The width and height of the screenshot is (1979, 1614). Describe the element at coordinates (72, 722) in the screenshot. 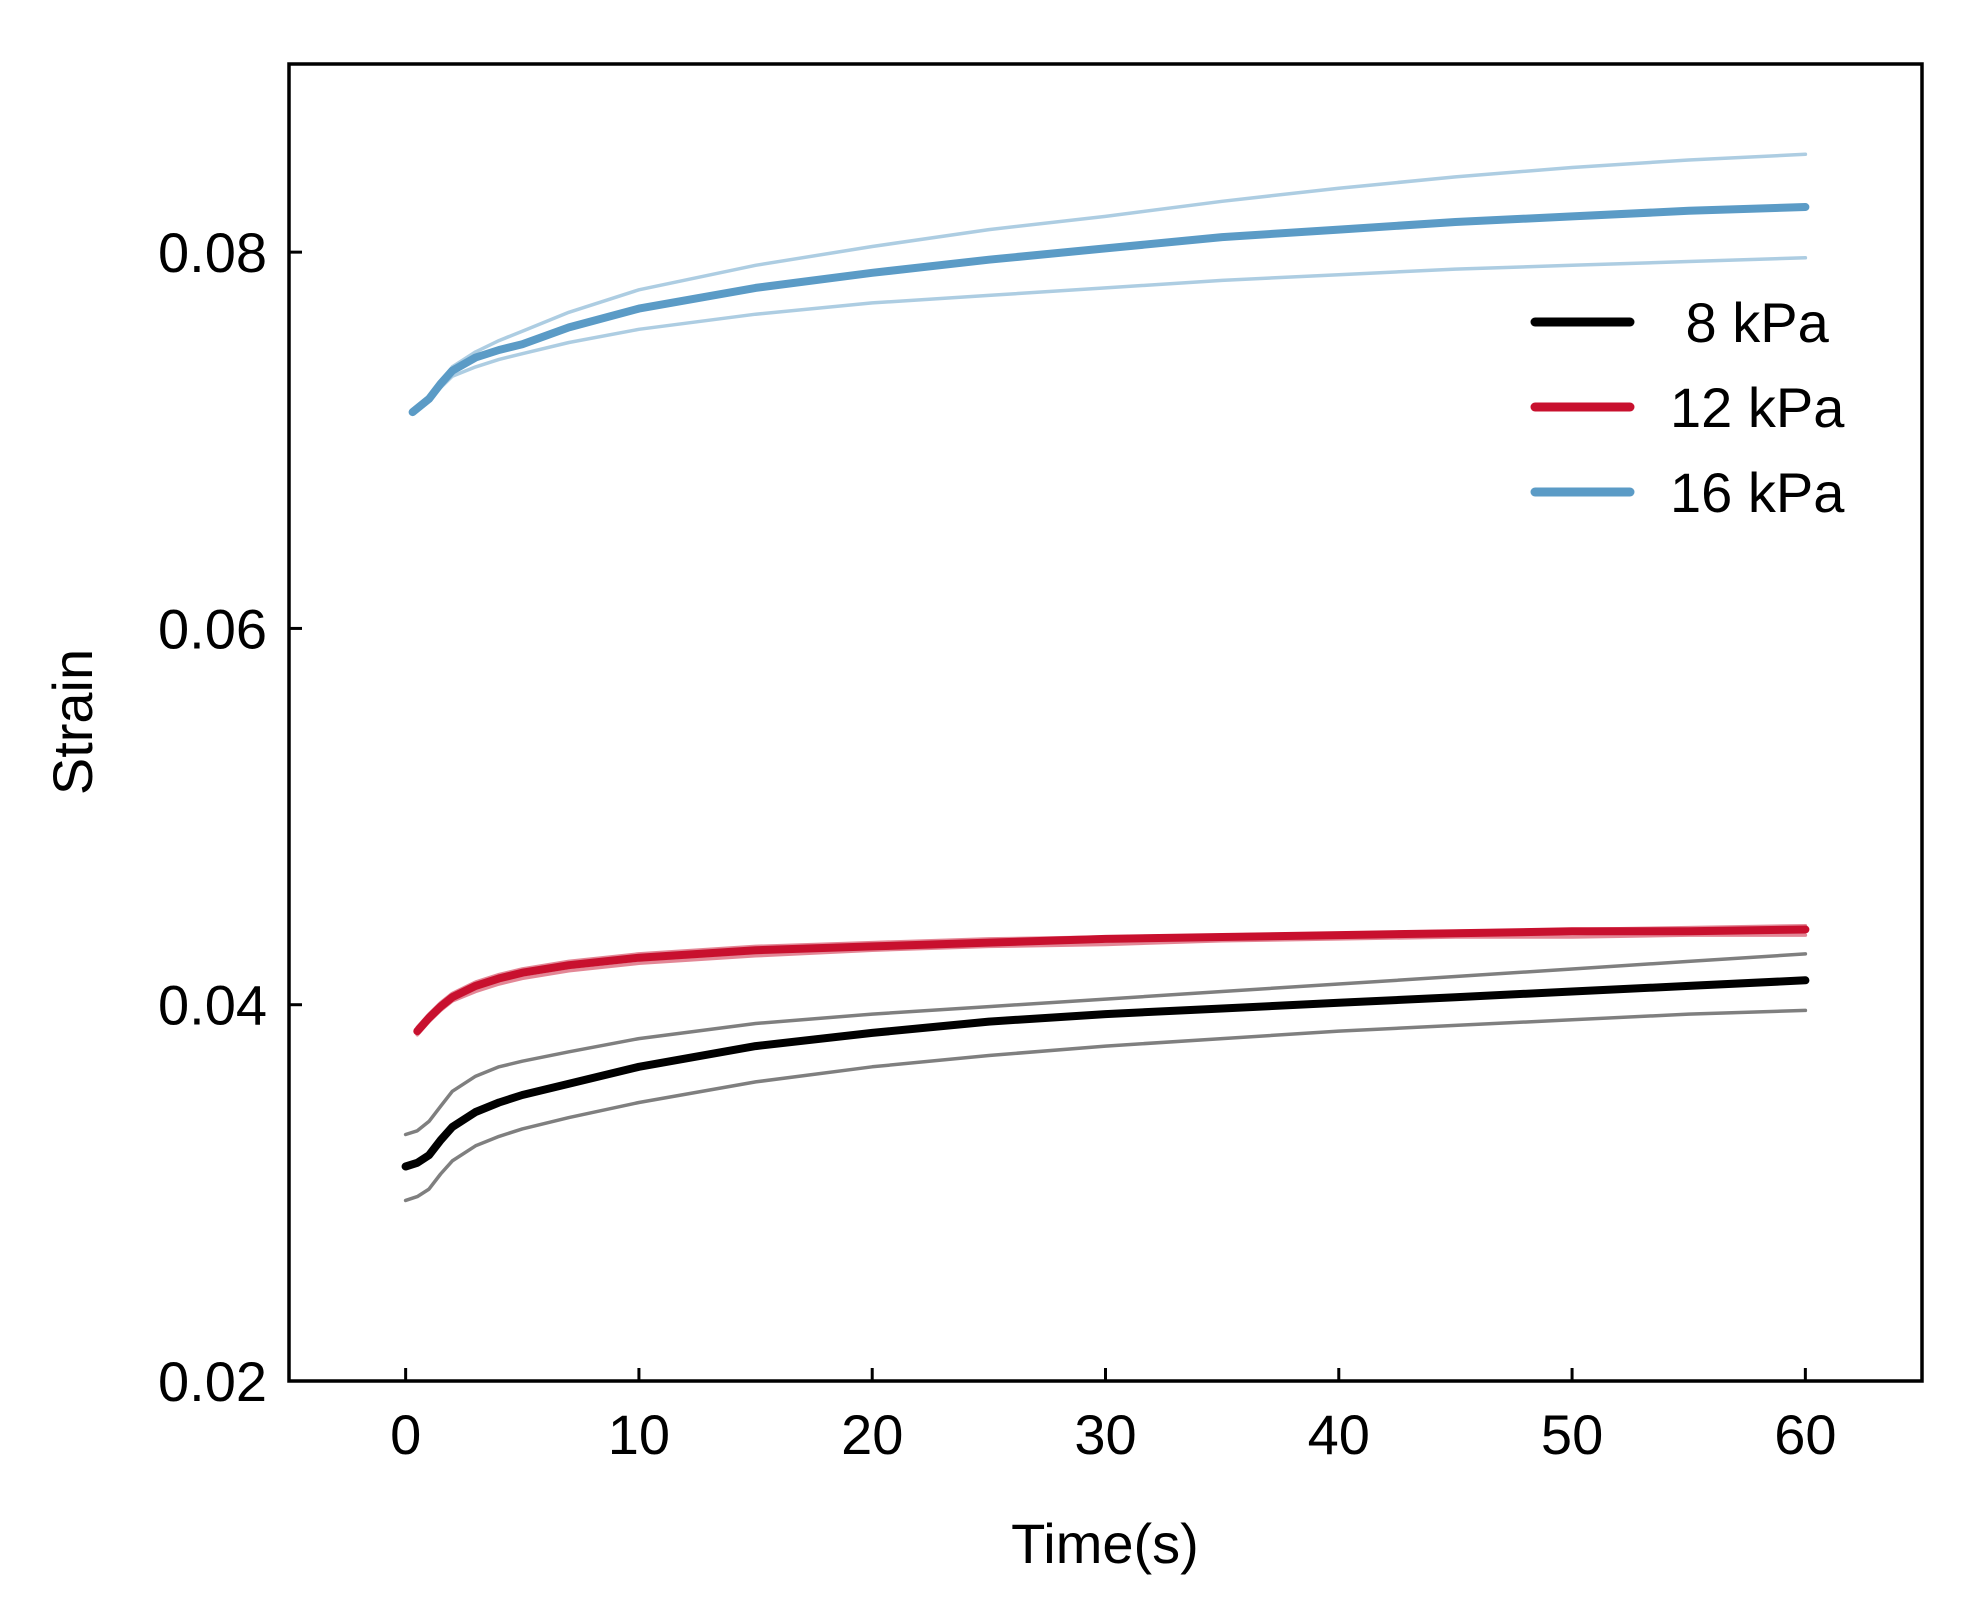

I see `y-axis-title: Strain` at that location.